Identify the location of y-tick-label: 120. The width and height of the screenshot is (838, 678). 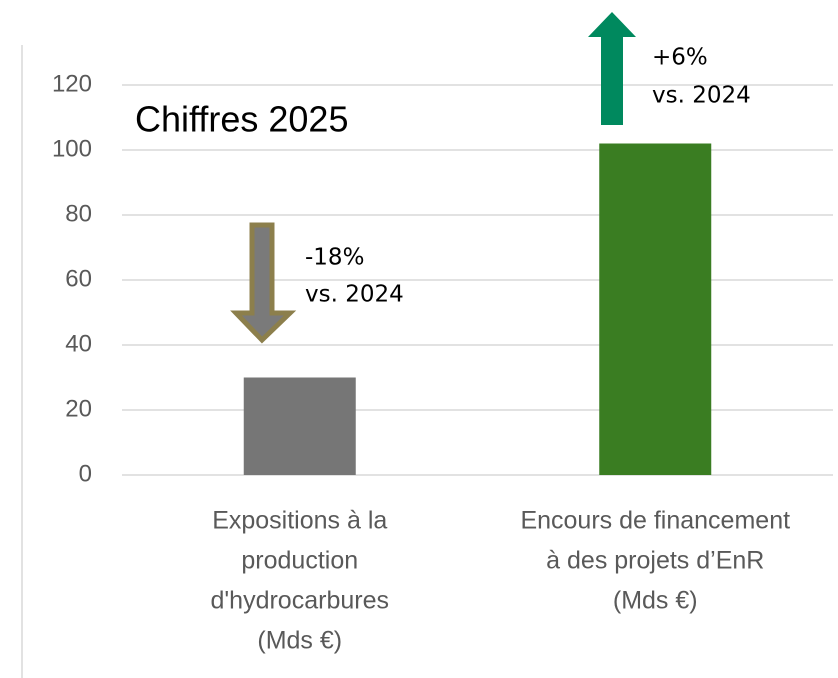
(72, 83).